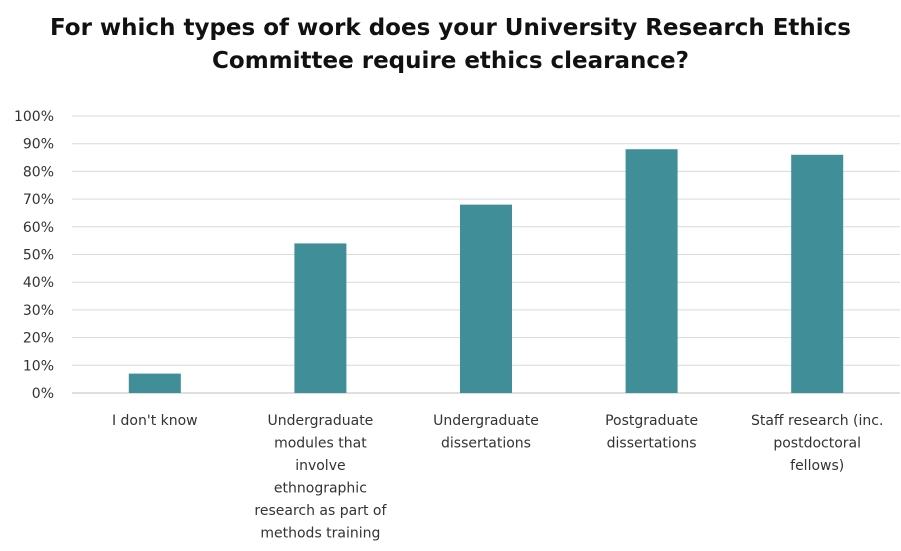 This screenshot has width=901, height=551. I want to click on x-category-label-line: I don't know, so click(155, 421).